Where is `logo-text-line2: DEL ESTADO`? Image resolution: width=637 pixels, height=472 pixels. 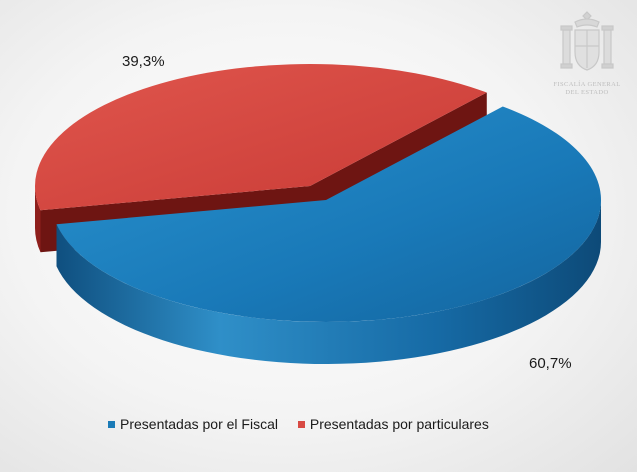 logo-text-line2: DEL ESTADO is located at coordinates (587, 92).